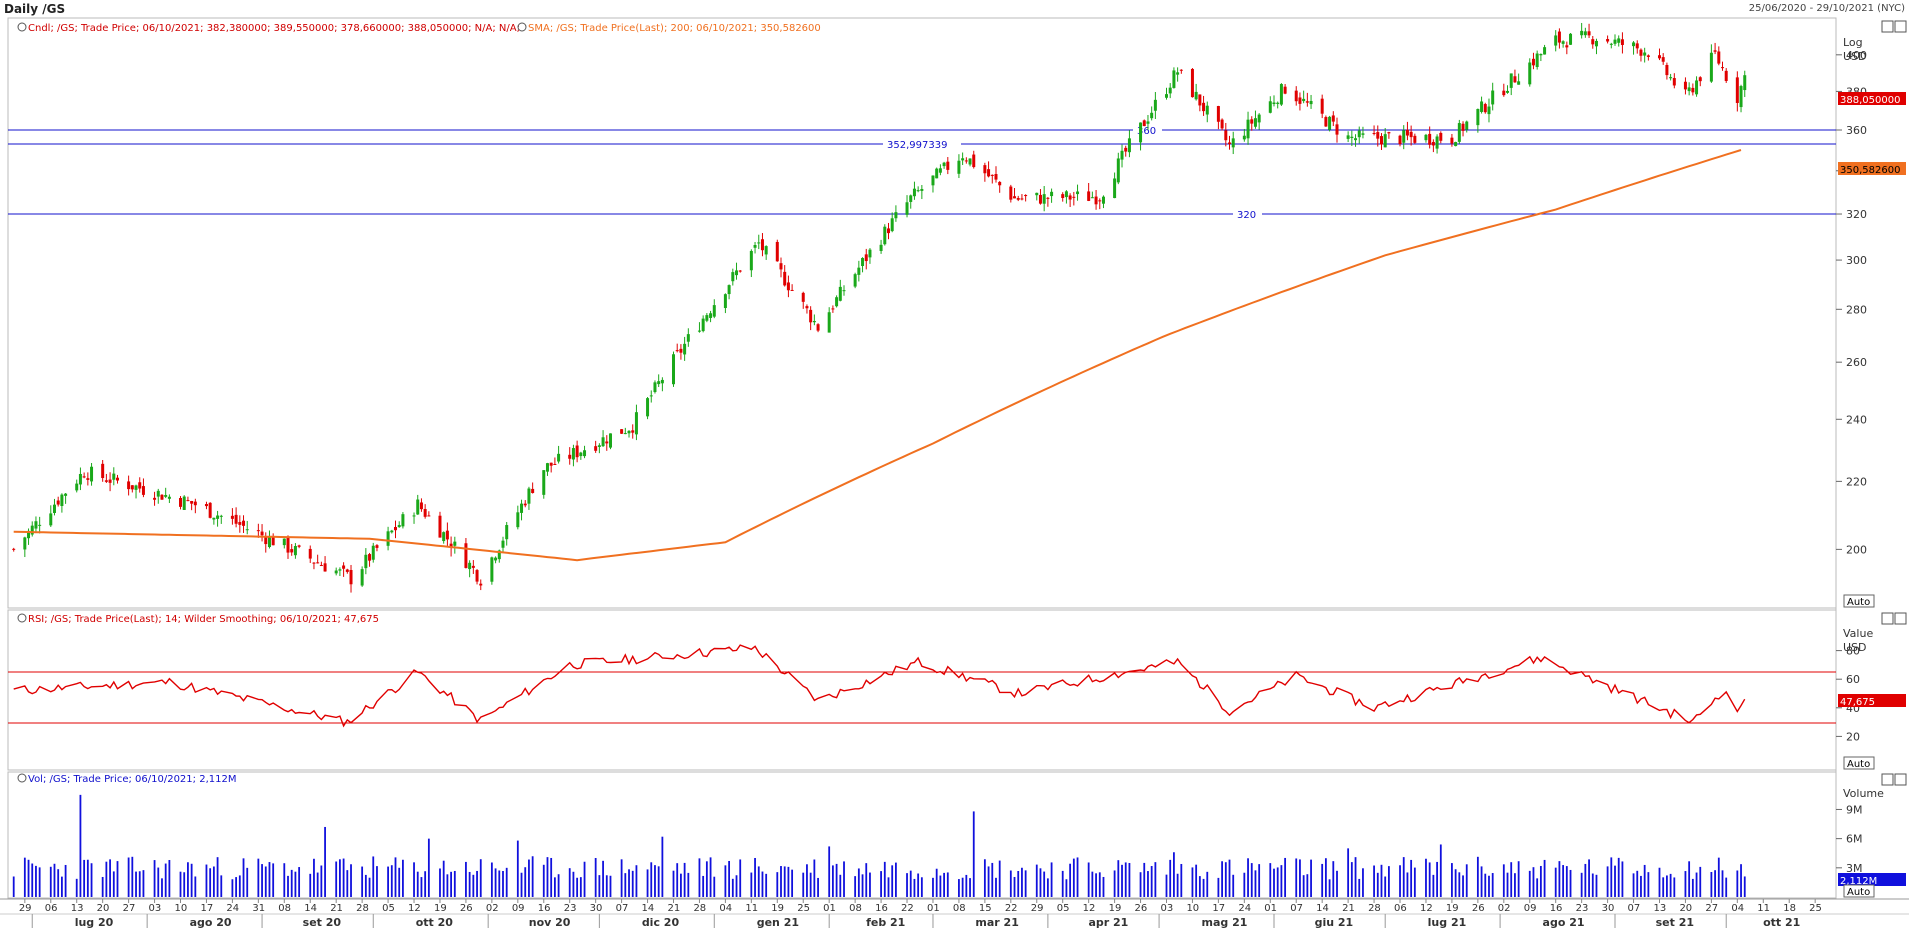 This screenshot has width=1909, height=930. What do you see at coordinates (1108, 922) in the screenshot?
I see `x-month-label: apr 21` at bounding box center [1108, 922].